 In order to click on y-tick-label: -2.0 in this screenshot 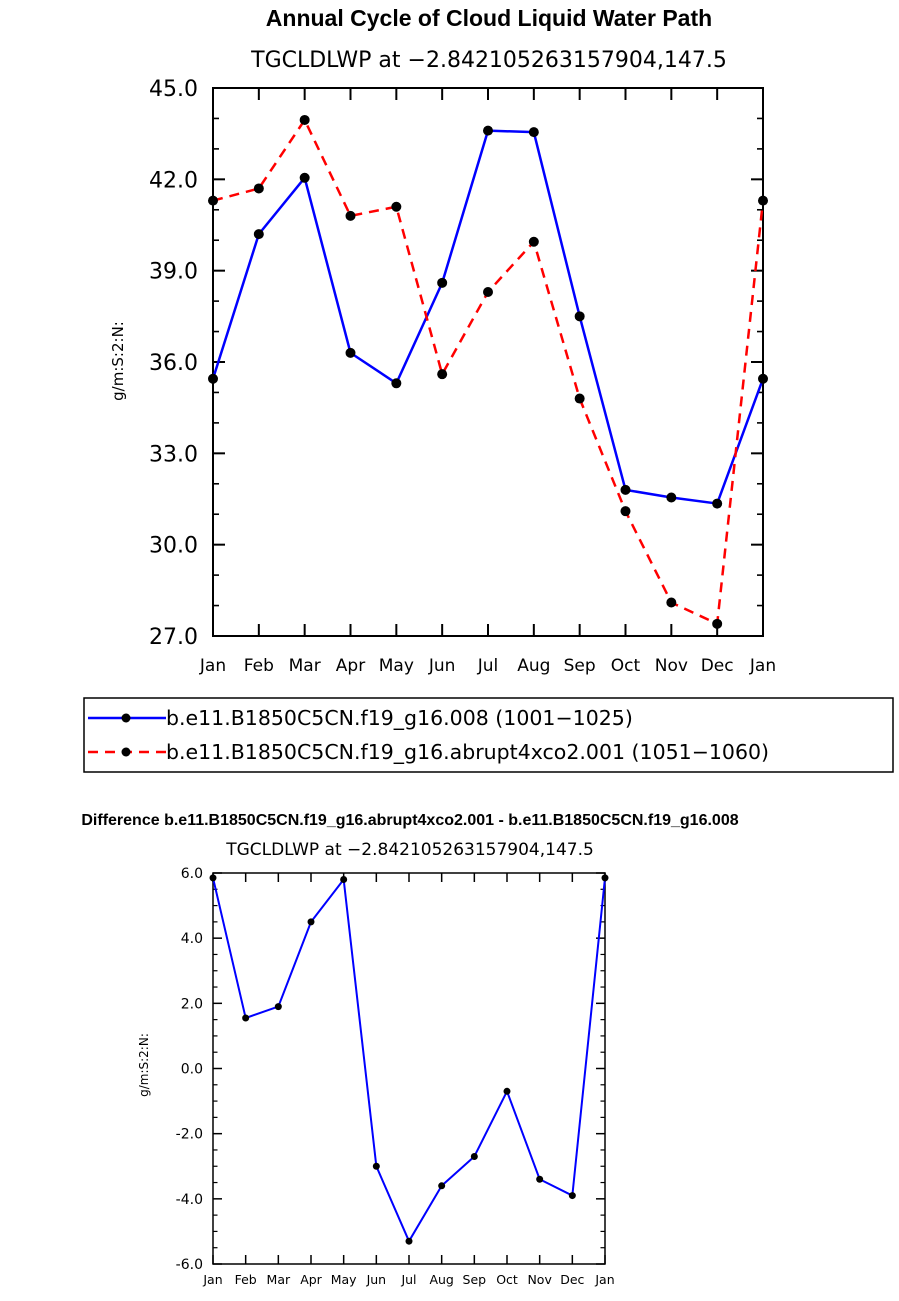, I will do `click(189, 1135)`.